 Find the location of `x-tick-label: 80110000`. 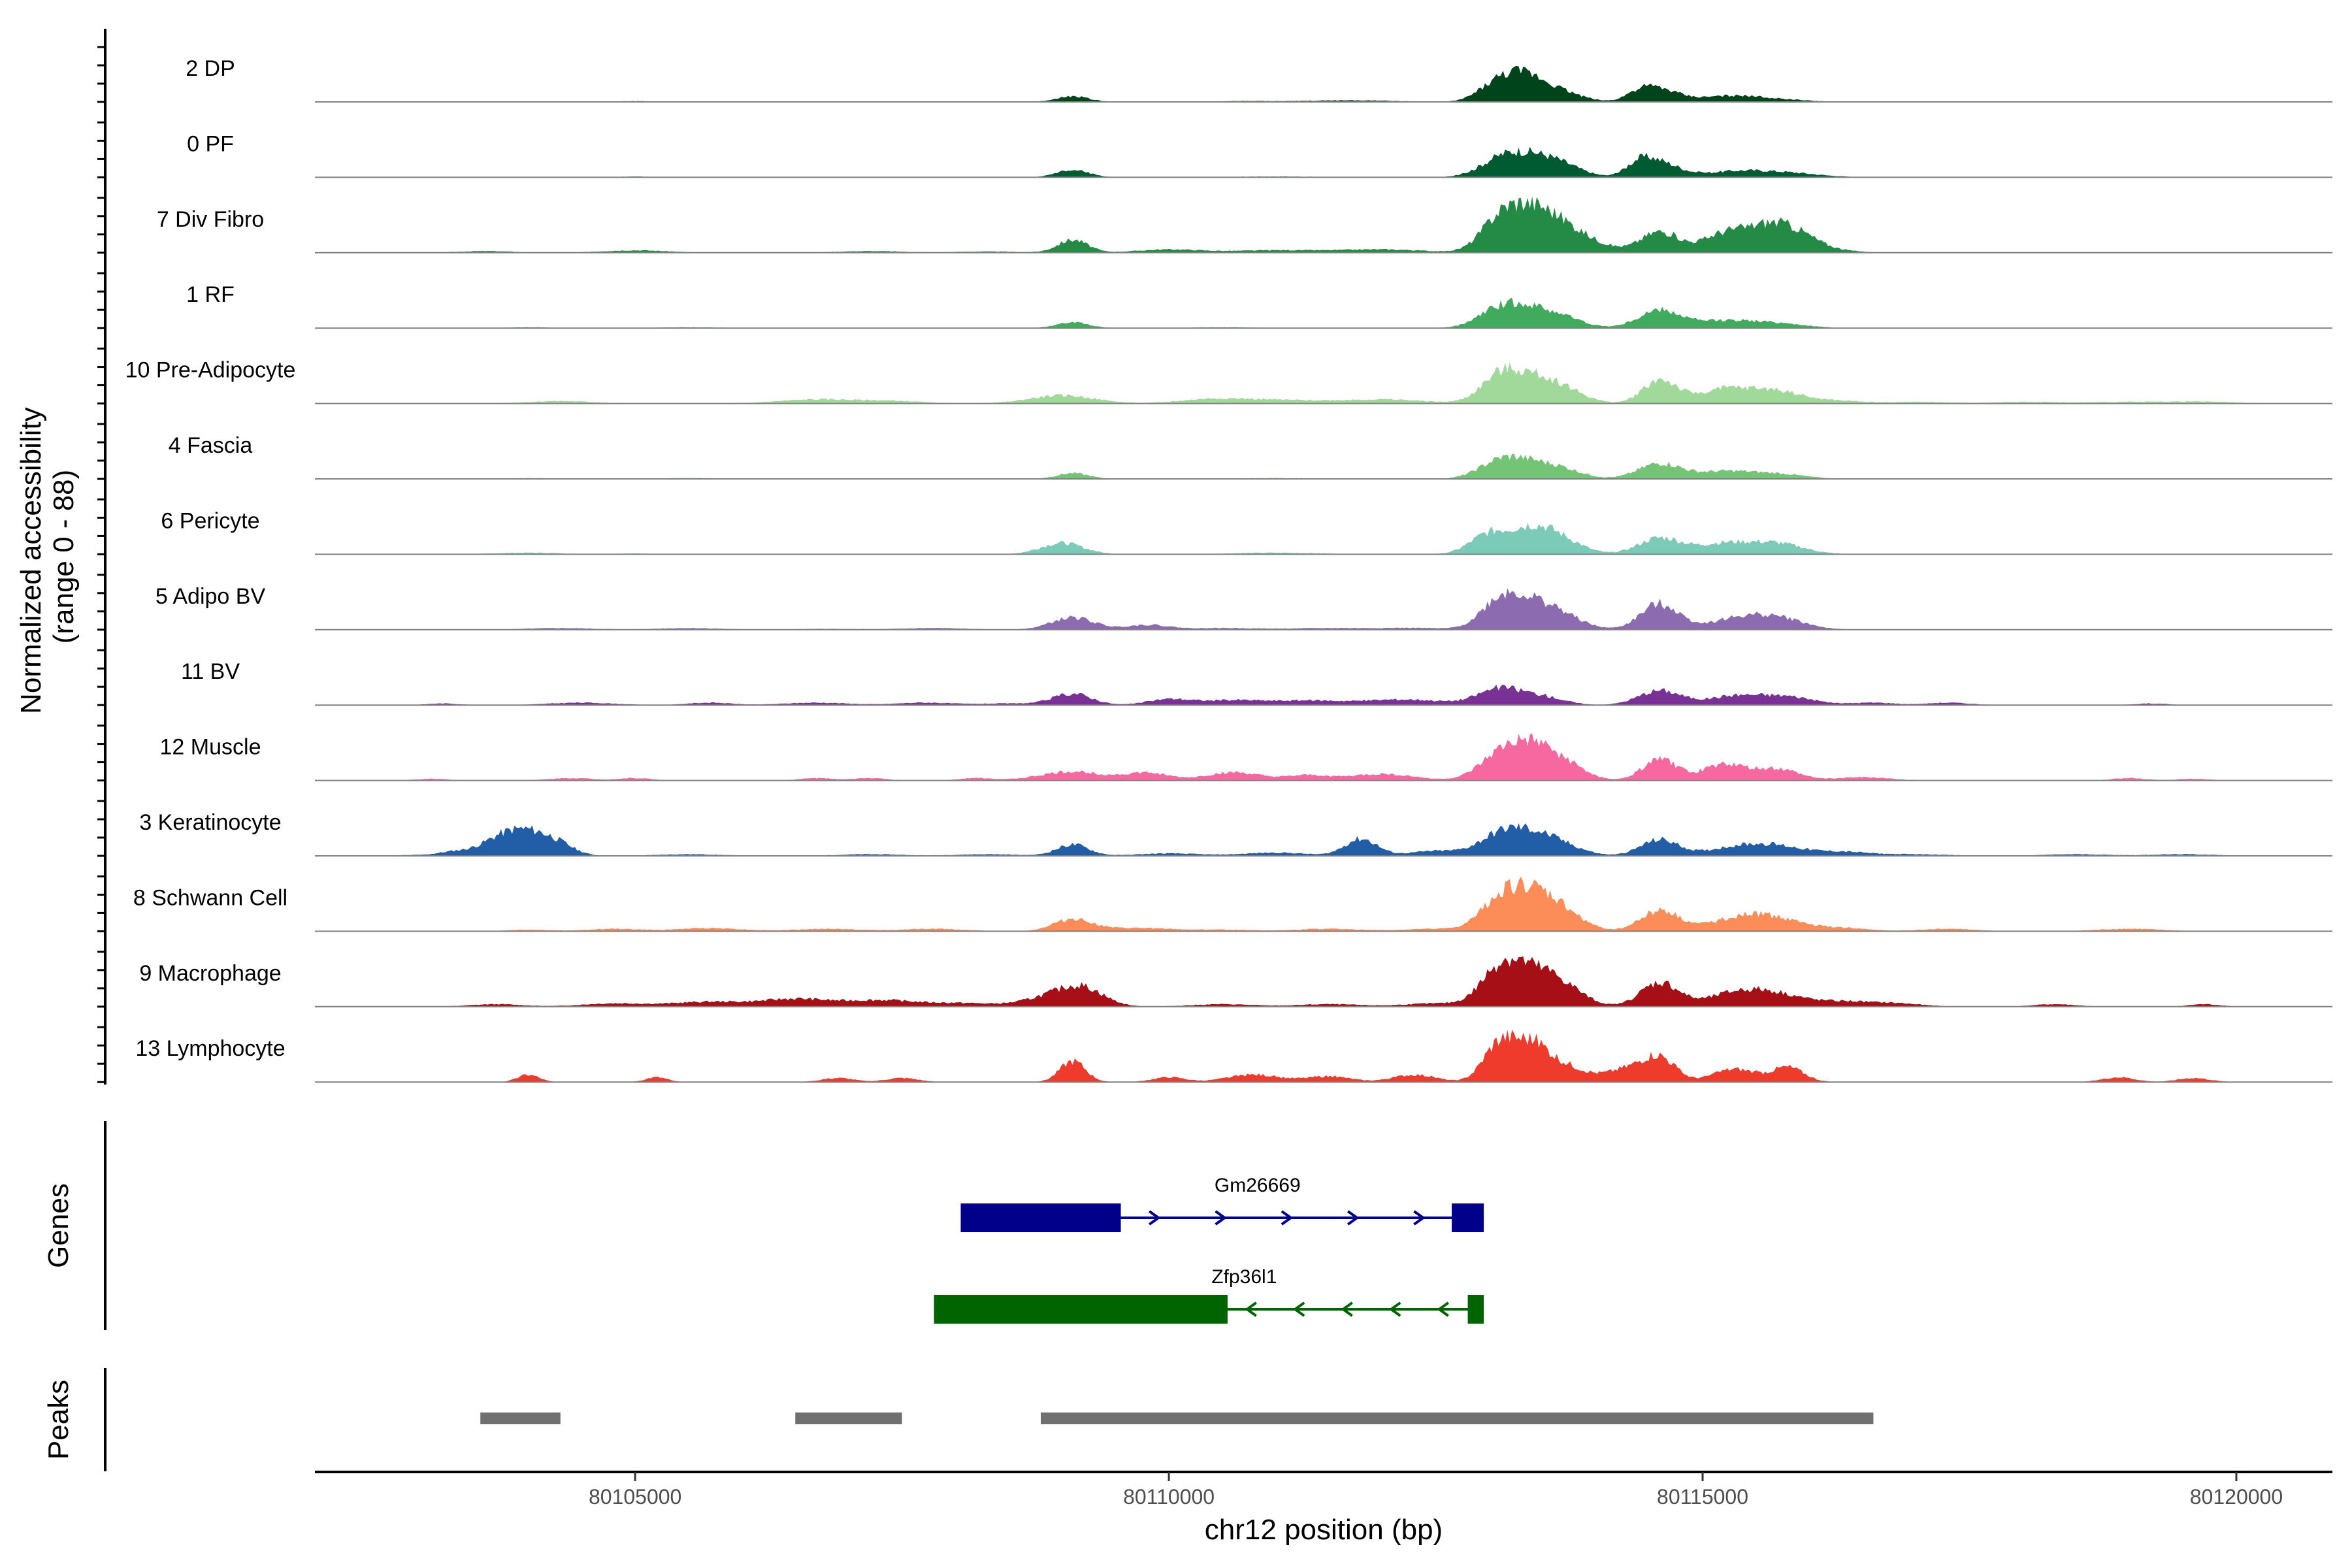

x-tick-label: 80110000 is located at coordinates (1169, 1497).